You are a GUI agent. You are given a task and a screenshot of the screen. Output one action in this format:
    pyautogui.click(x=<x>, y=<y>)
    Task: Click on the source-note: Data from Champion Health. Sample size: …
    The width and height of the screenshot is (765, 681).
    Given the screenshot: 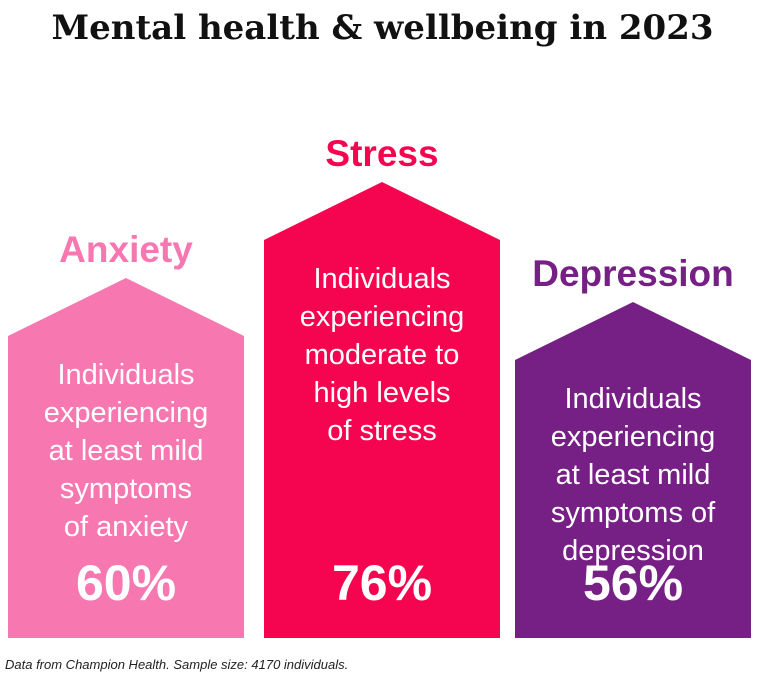 What is the action you would take?
    pyautogui.click(x=177, y=664)
    